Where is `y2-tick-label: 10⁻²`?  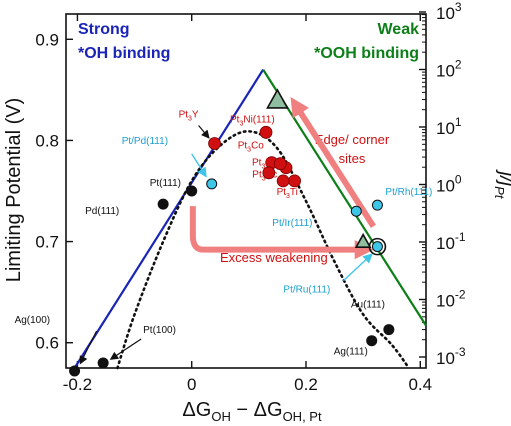
y2-tick-label: 10⁻² is located at coordinates (451, 299).